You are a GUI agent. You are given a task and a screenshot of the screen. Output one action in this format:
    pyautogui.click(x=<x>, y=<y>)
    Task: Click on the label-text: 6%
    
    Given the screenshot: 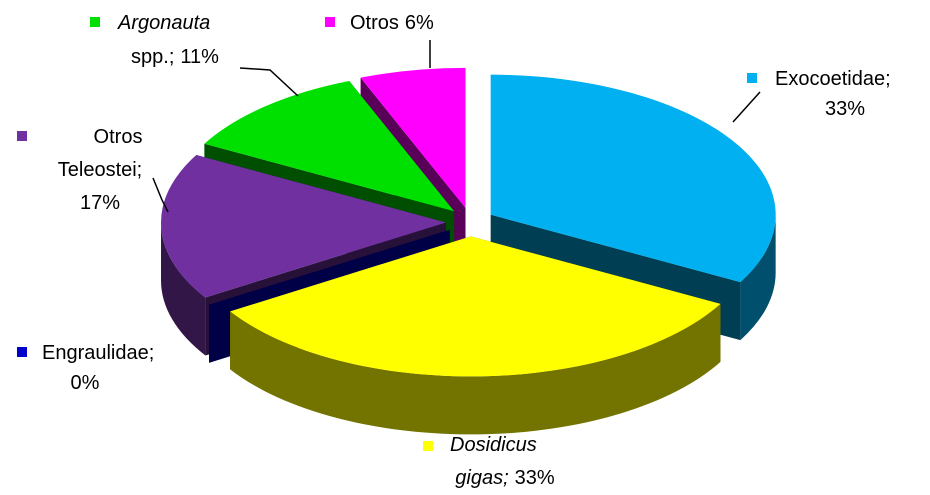 What is the action you would take?
    pyautogui.click(x=419, y=23)
    